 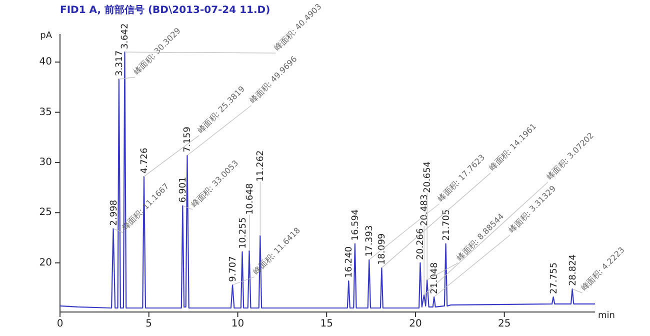 I want to click on annotation: 21.048, so click(x=435, y=278).